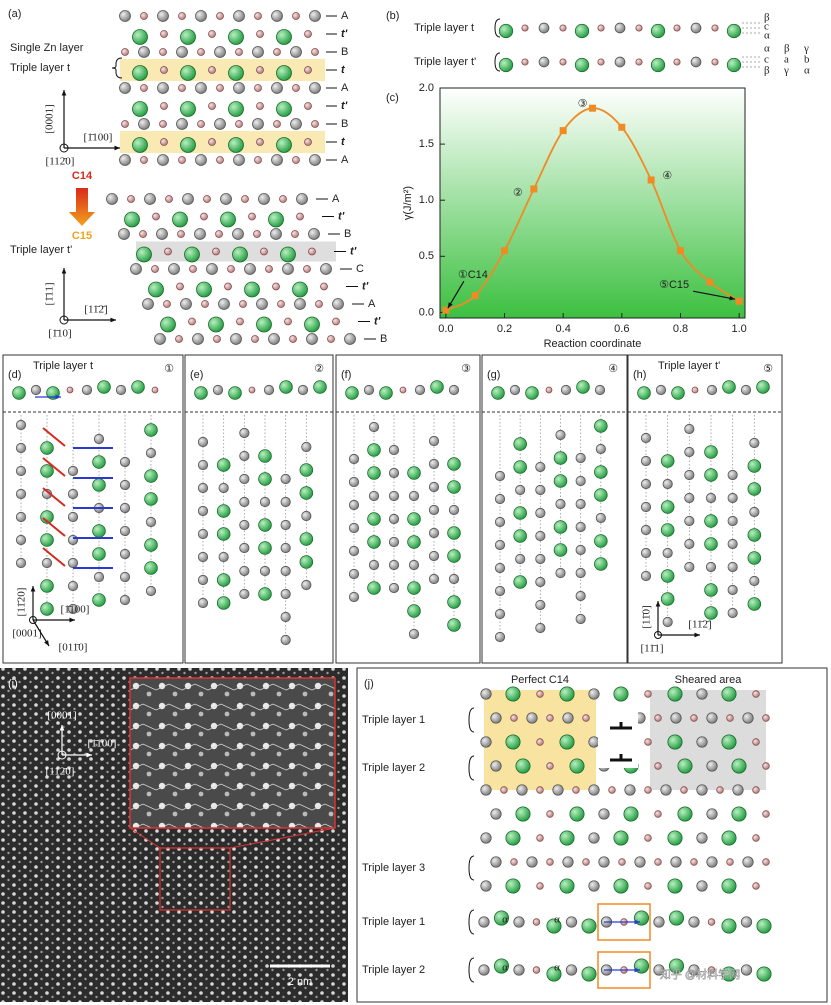 The width and height of the screenshot is (831, 1005). What do you see at coordinates (518, 193) in the screenshot?
I see `point-label: ②` at bounding box center [518, 193].